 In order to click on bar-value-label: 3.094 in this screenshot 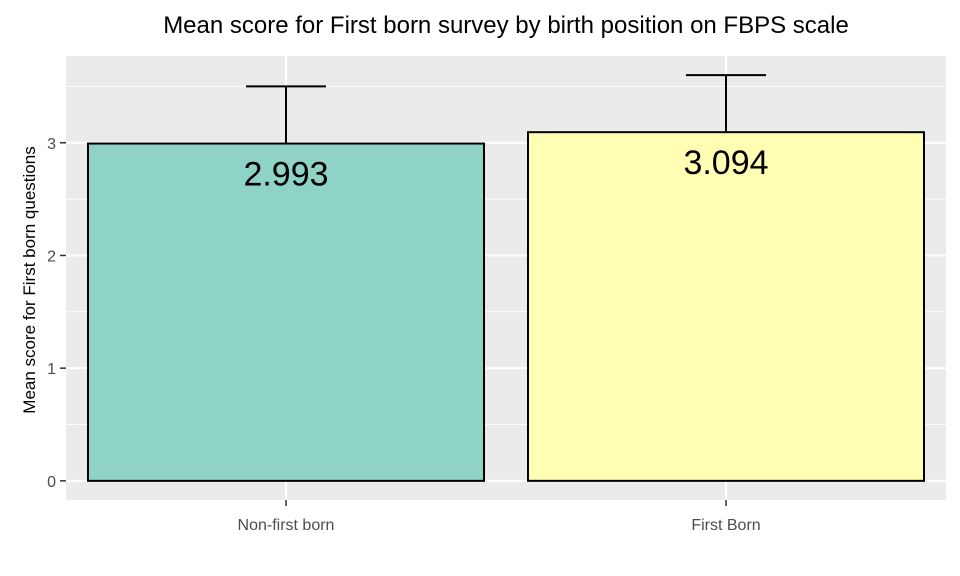, I will do `click(725, 163)`.